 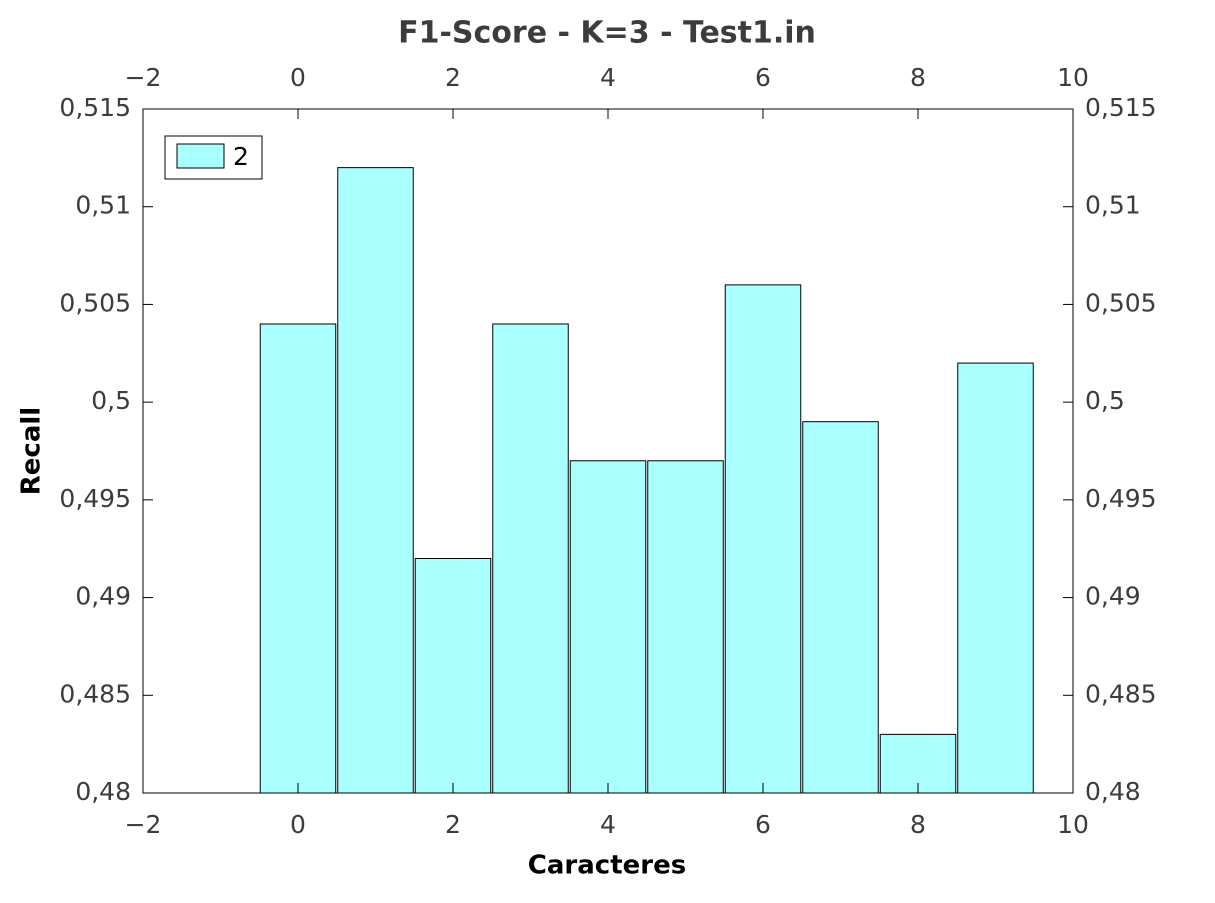 I want to click on legend-label: 2, so click(x=241, y=156).